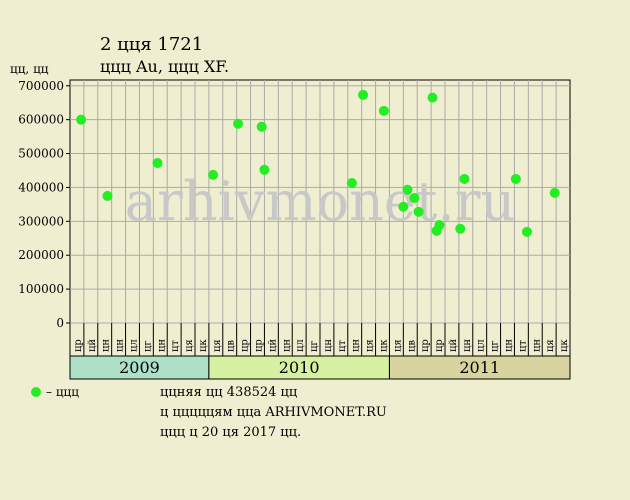  What do you see at coordinates (273, 412) in the screenshot?
I see `note: ц цццццям цца ARHIVMONET.RU` at bounding box center [273, 412].